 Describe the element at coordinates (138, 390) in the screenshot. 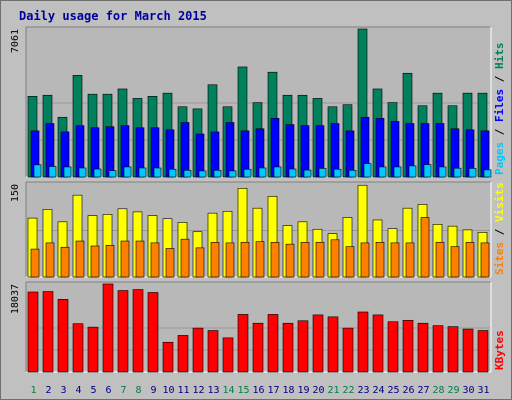

I see `x-tick-label-day-8: 8` at that location.